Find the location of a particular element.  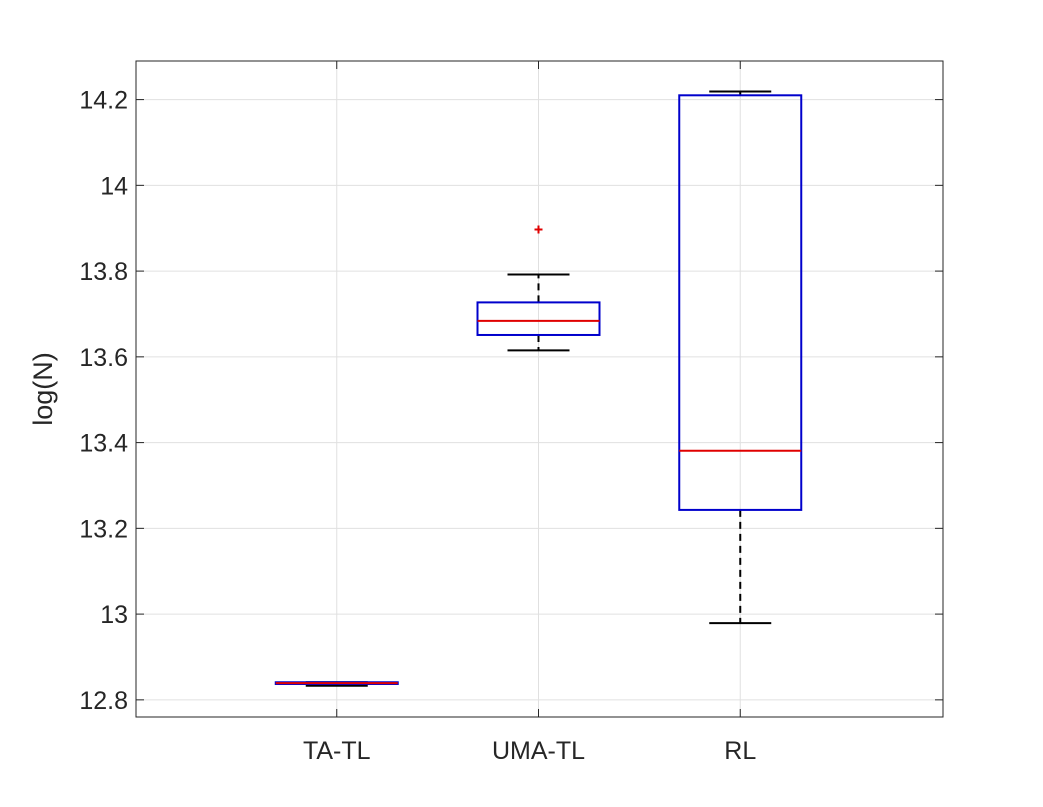

box-group-rl is located at coordinates (740, 357).